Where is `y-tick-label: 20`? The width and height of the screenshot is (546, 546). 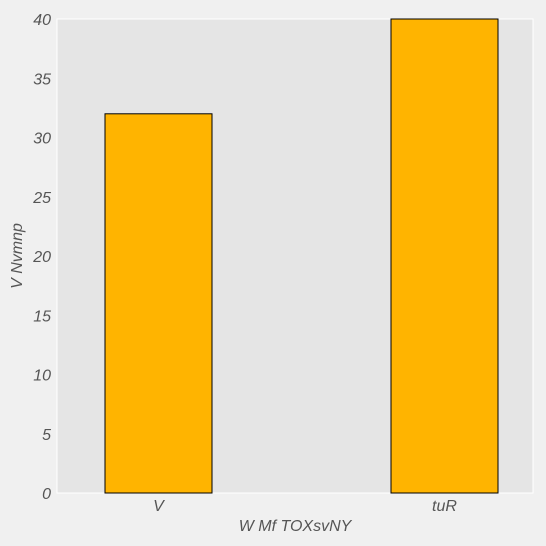
y-tick-label: 20 is located at coordinates (41, 257).